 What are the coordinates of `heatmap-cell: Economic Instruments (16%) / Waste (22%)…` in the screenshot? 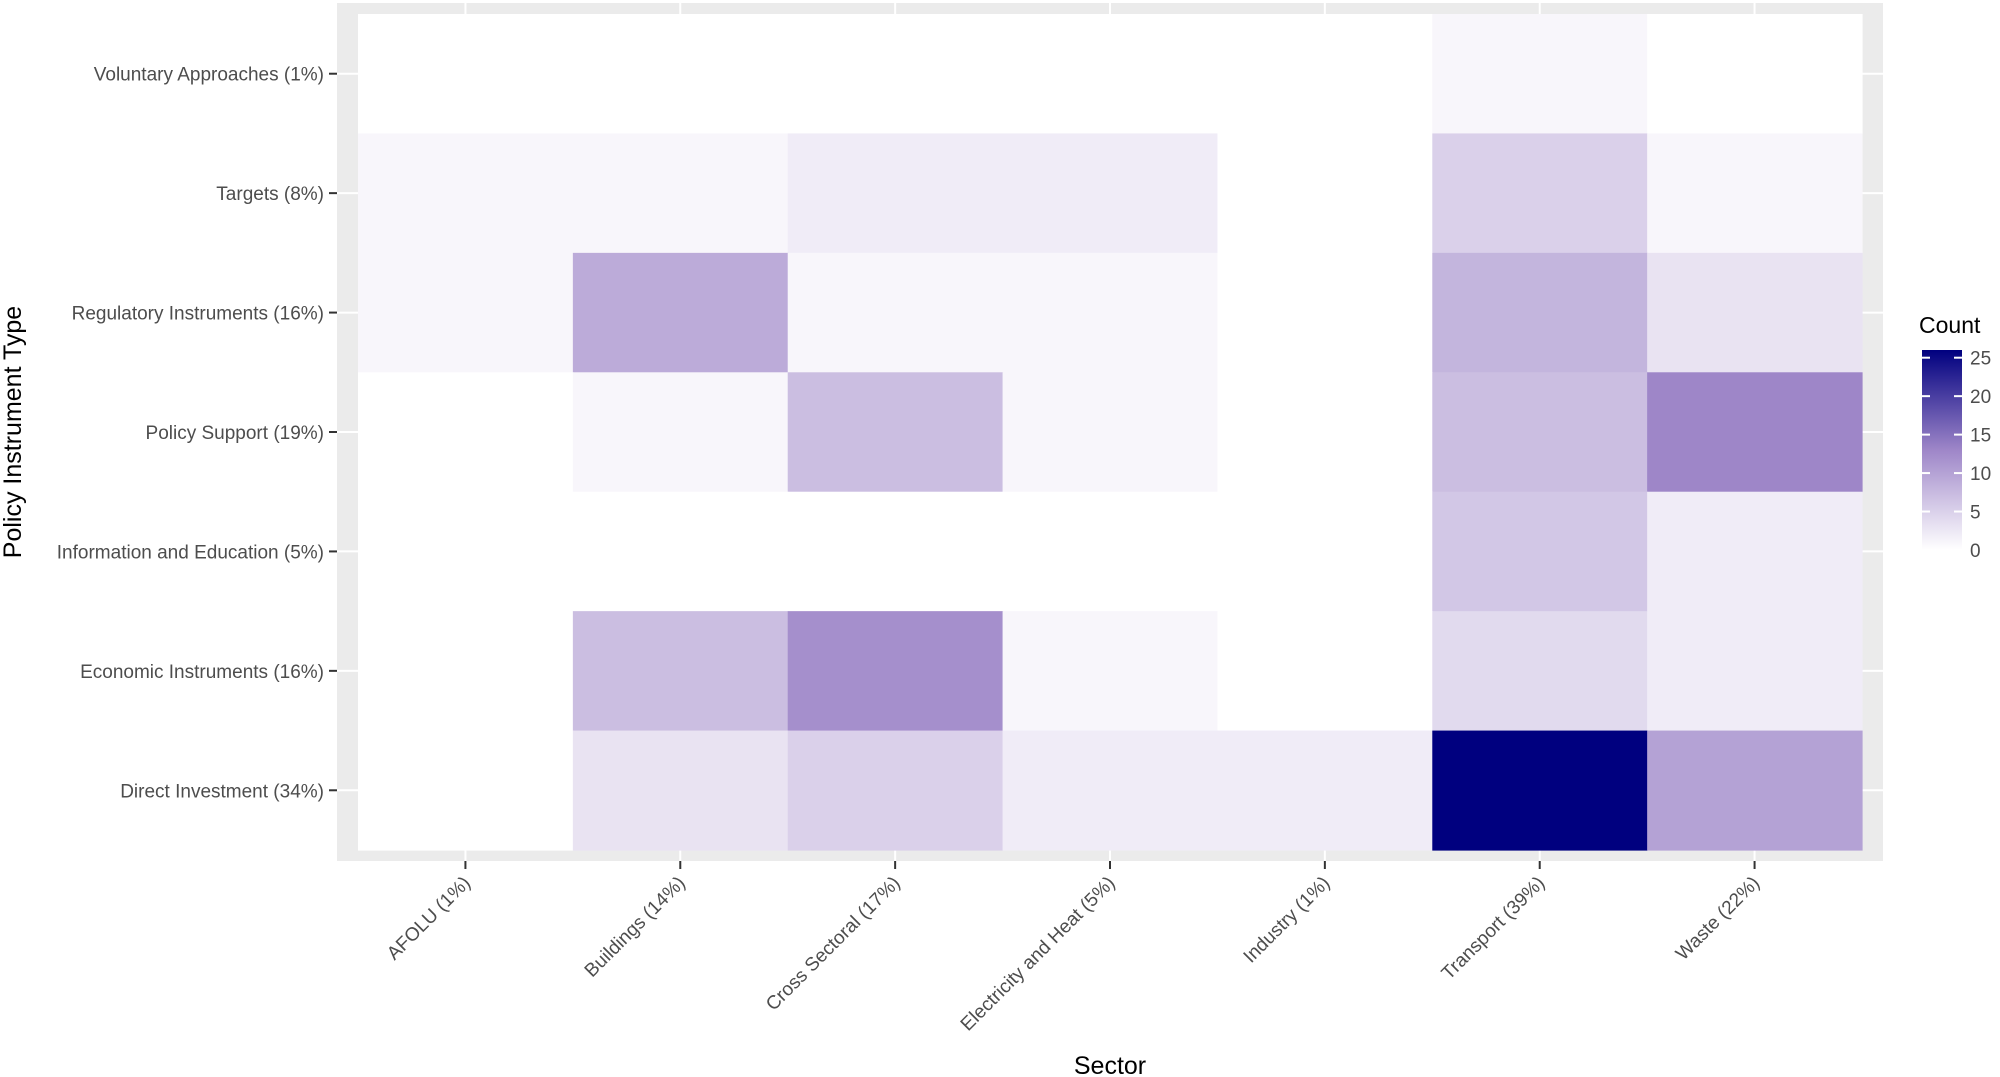 It's located at (1755, 671).